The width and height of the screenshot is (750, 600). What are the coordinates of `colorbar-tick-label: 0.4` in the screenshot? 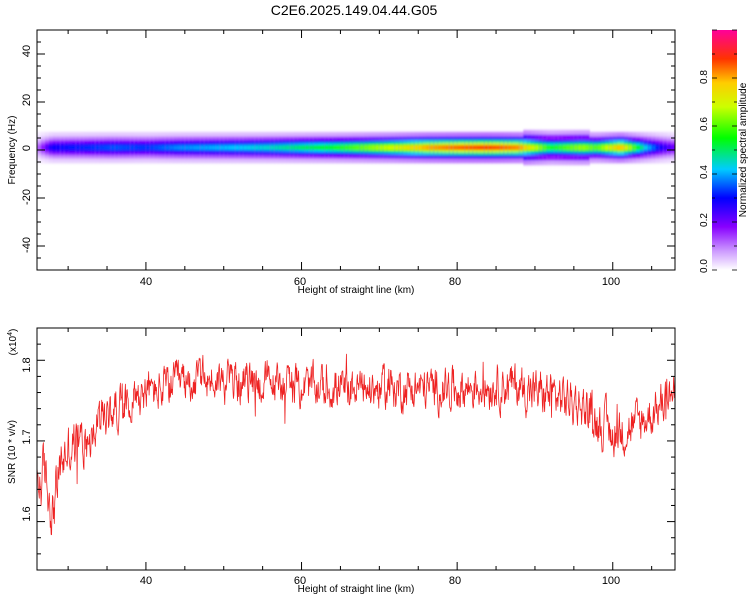 It's located at (704, 172).